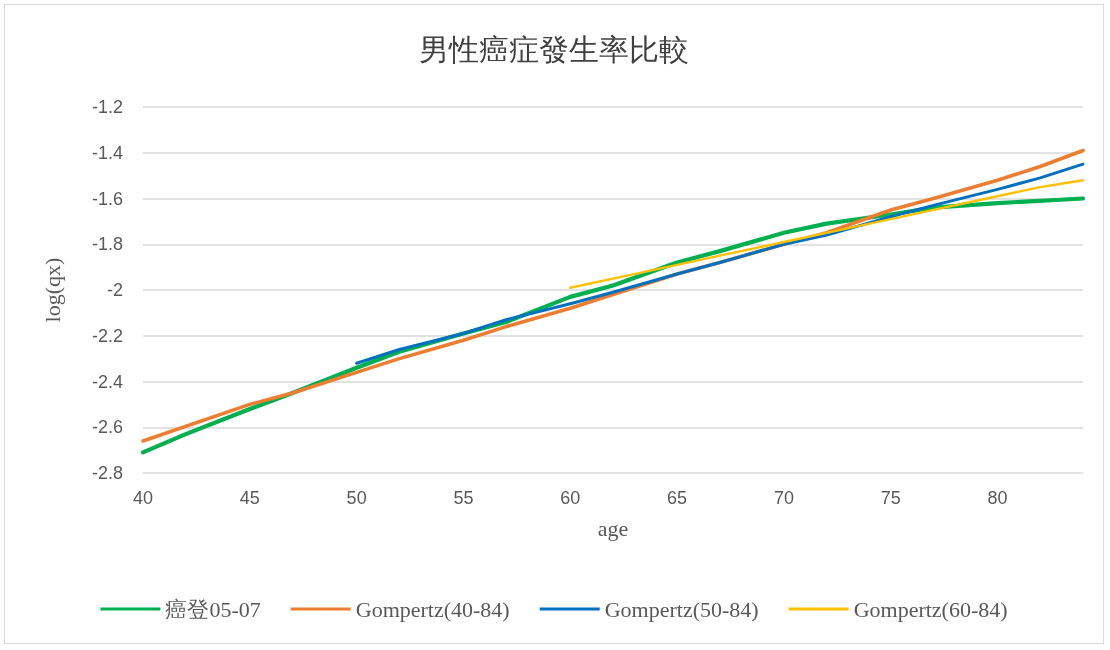  I want to click on x-tick-label: 60, so click(570, 498).